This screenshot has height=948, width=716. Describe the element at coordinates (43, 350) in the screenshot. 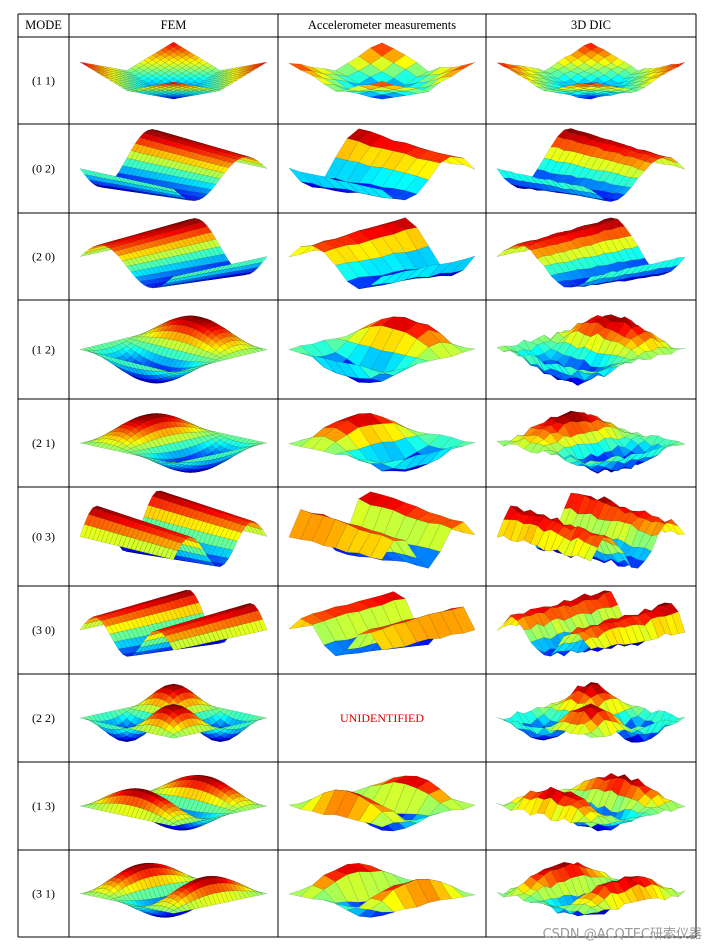

I see `mode-label: (1 2)` at that location.